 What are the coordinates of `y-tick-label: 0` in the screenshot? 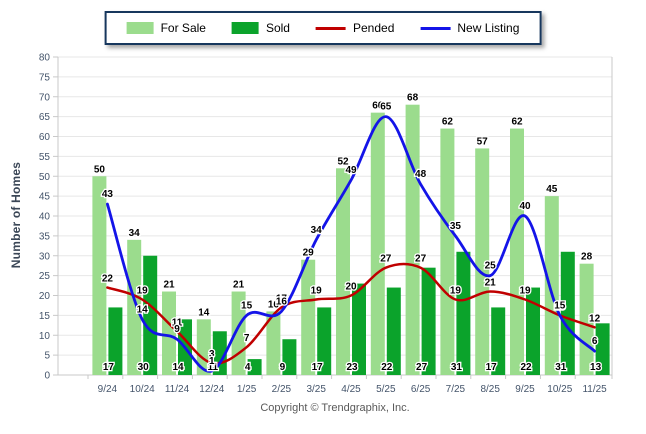 It's located at (47, 376).